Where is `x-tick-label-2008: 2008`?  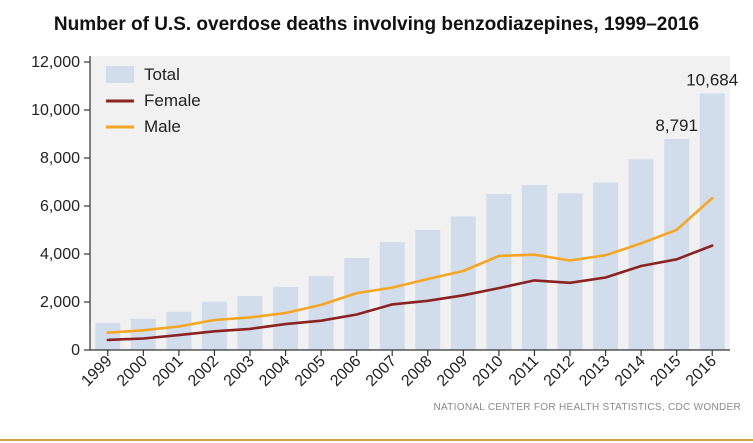
x-tick-label-2008: 2008 is located at coordinates (416, 371).